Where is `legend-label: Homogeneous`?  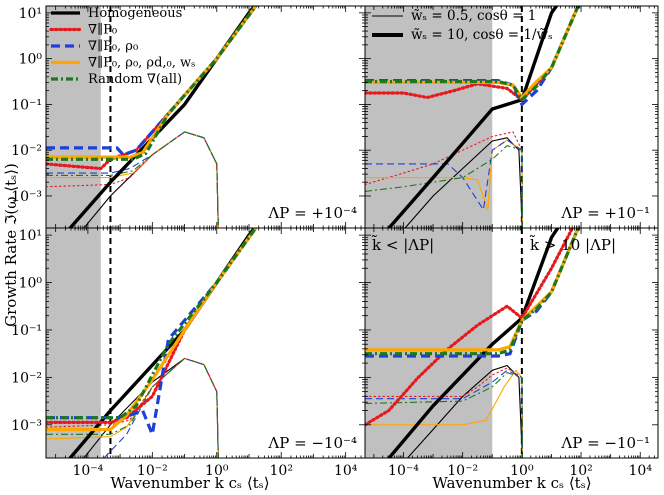 legend-label: Homogeneous is located at coordinates (135, 13).